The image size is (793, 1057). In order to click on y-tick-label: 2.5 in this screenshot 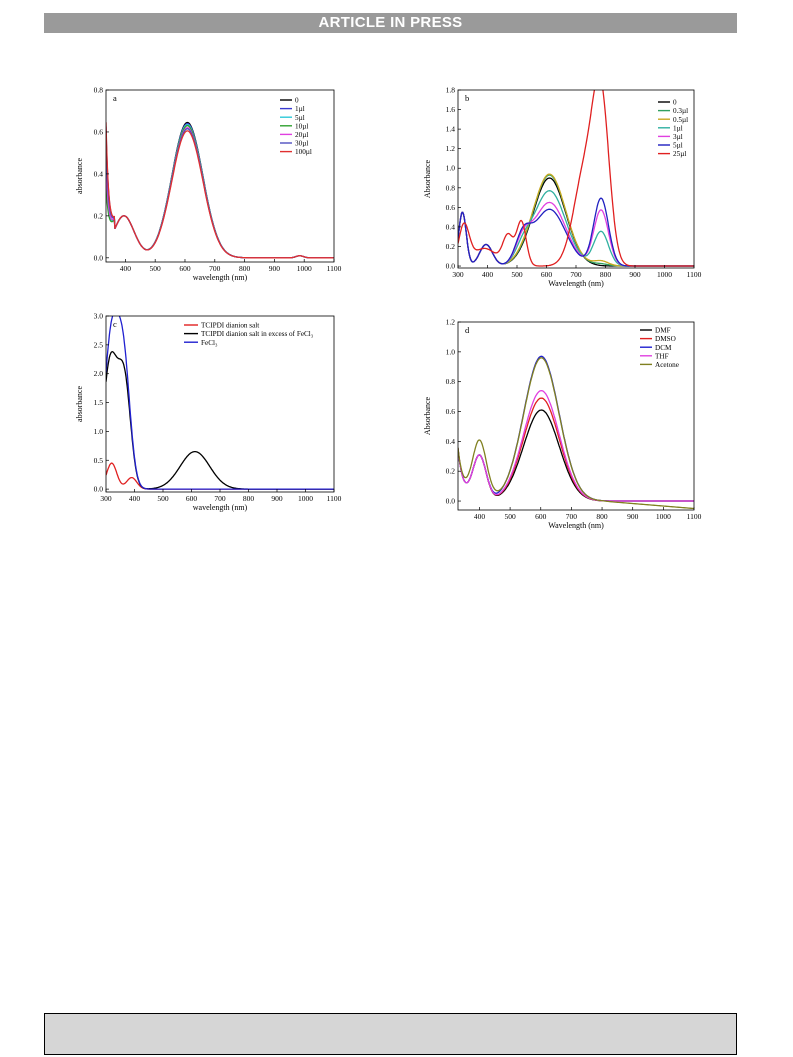, I will do `click(99, 344)`.